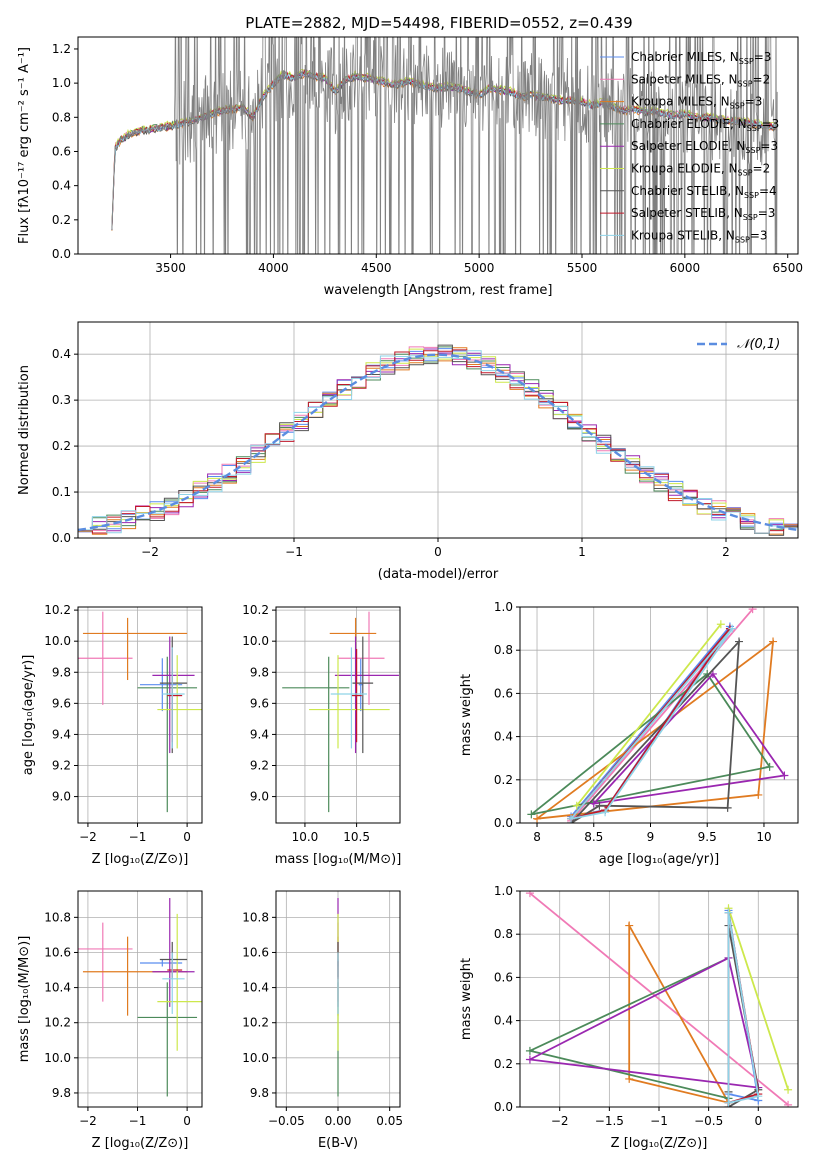  I want to click on y-tick-label: 10.4, so click(255, 988).